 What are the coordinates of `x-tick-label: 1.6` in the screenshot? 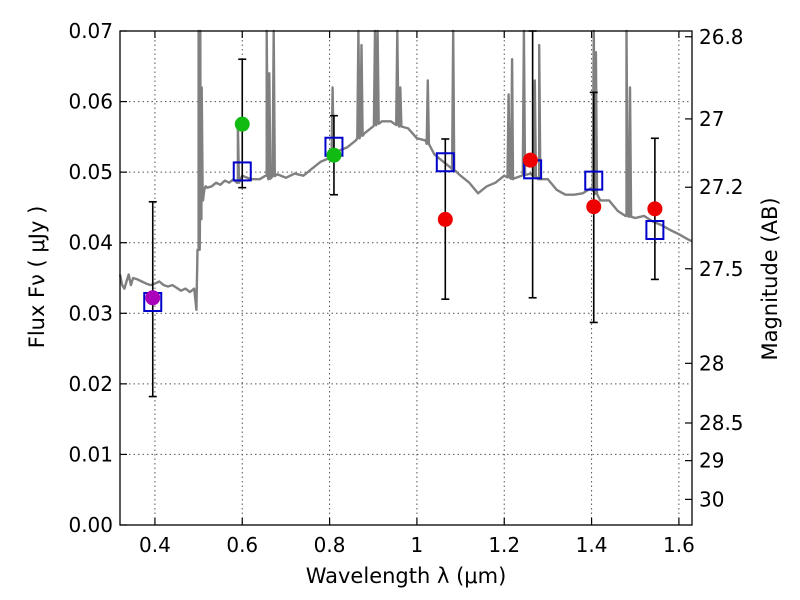 It's located at (679, 545).